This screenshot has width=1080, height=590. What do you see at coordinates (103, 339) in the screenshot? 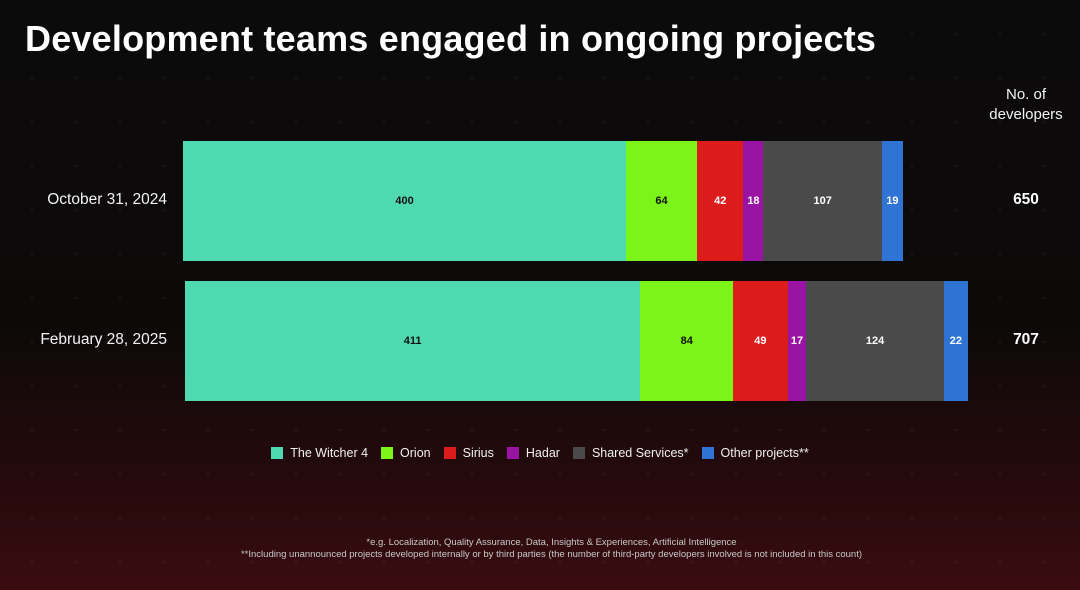
I see `category-label: February 28, 2025` at bounding box center [103, 339].